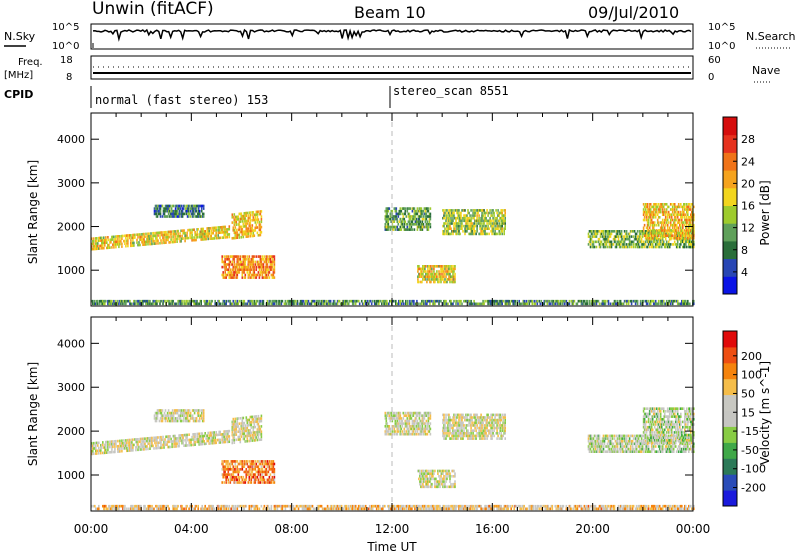  What do you see at coordinates (69, 77) in the screenshot?
I see `freq-tick-bottom: 8` at bounding box center [69, 77].